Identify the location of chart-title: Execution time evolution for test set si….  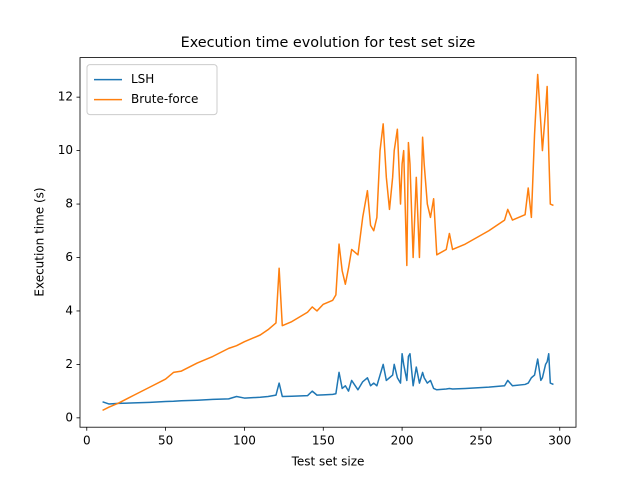
(328, 43).